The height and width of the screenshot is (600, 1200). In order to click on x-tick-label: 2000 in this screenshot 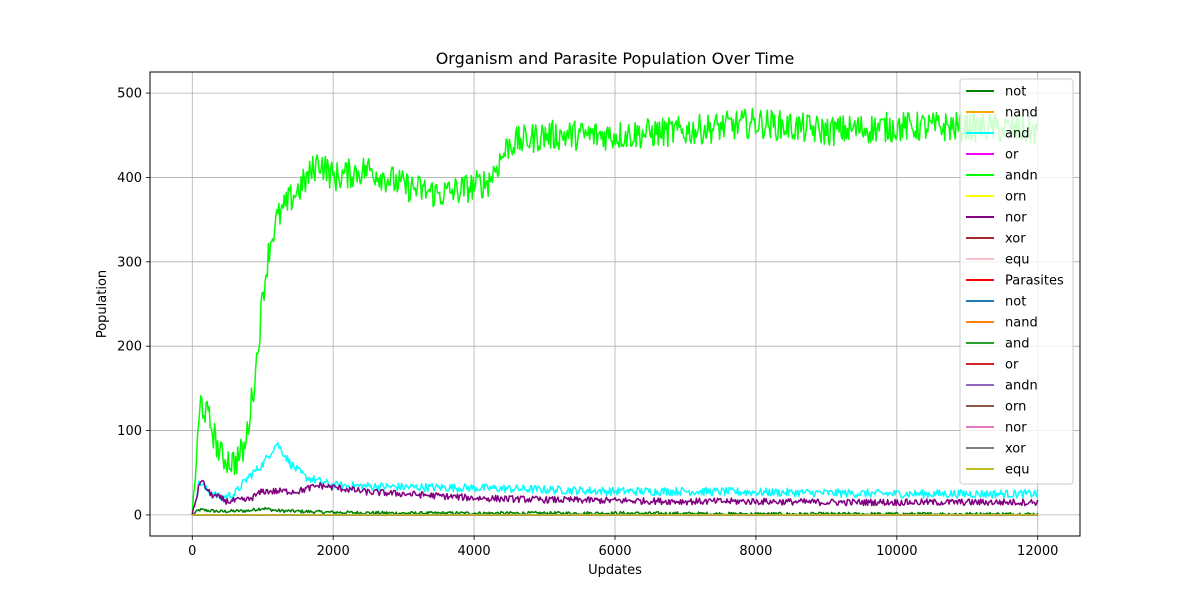, I will do `click(333, 551)`.